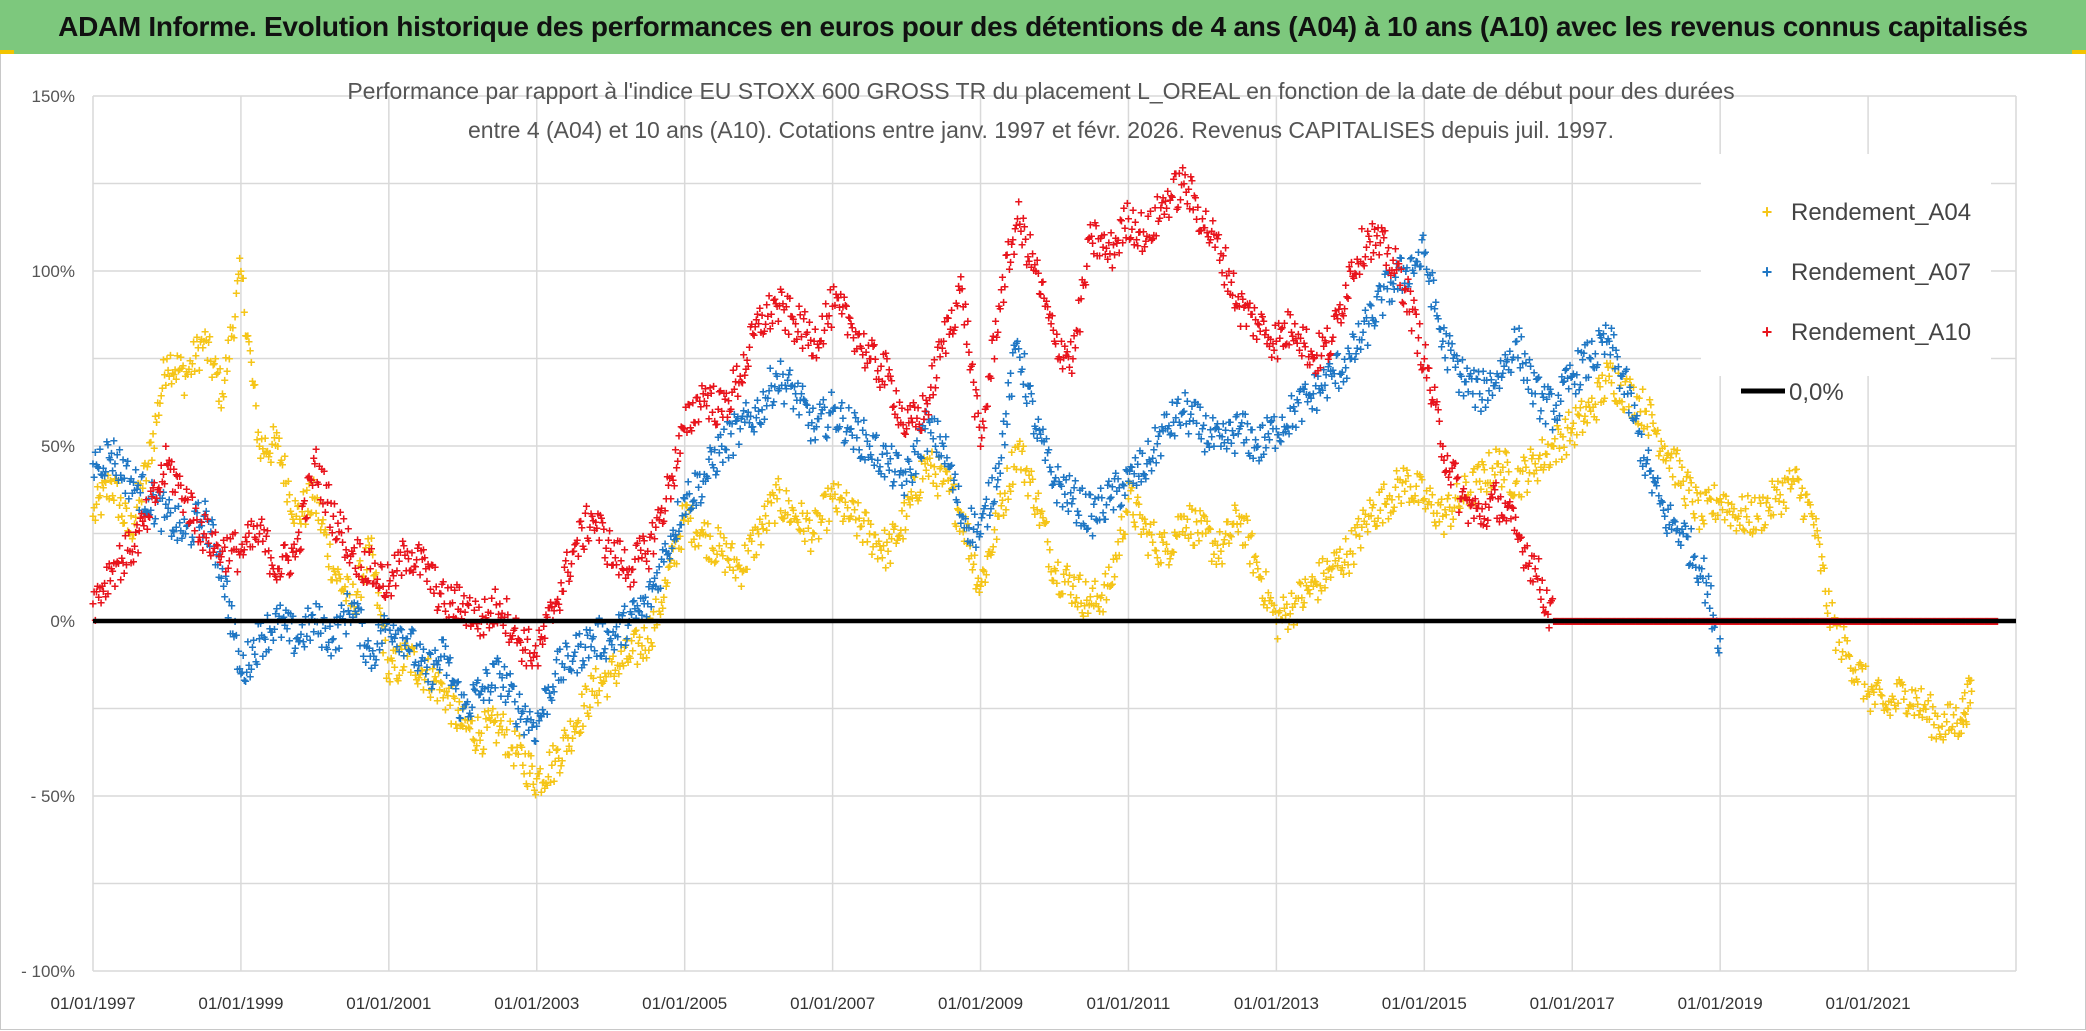  I want to click on x-tick-label: 01/01/2011, so click(1129, 1003).